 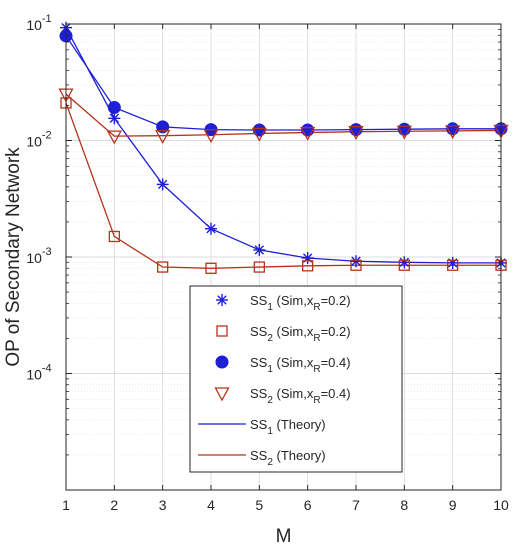 I want to click on legend-entry: SS1 (Sim,xR=0.4), so click(x=283, y=365).